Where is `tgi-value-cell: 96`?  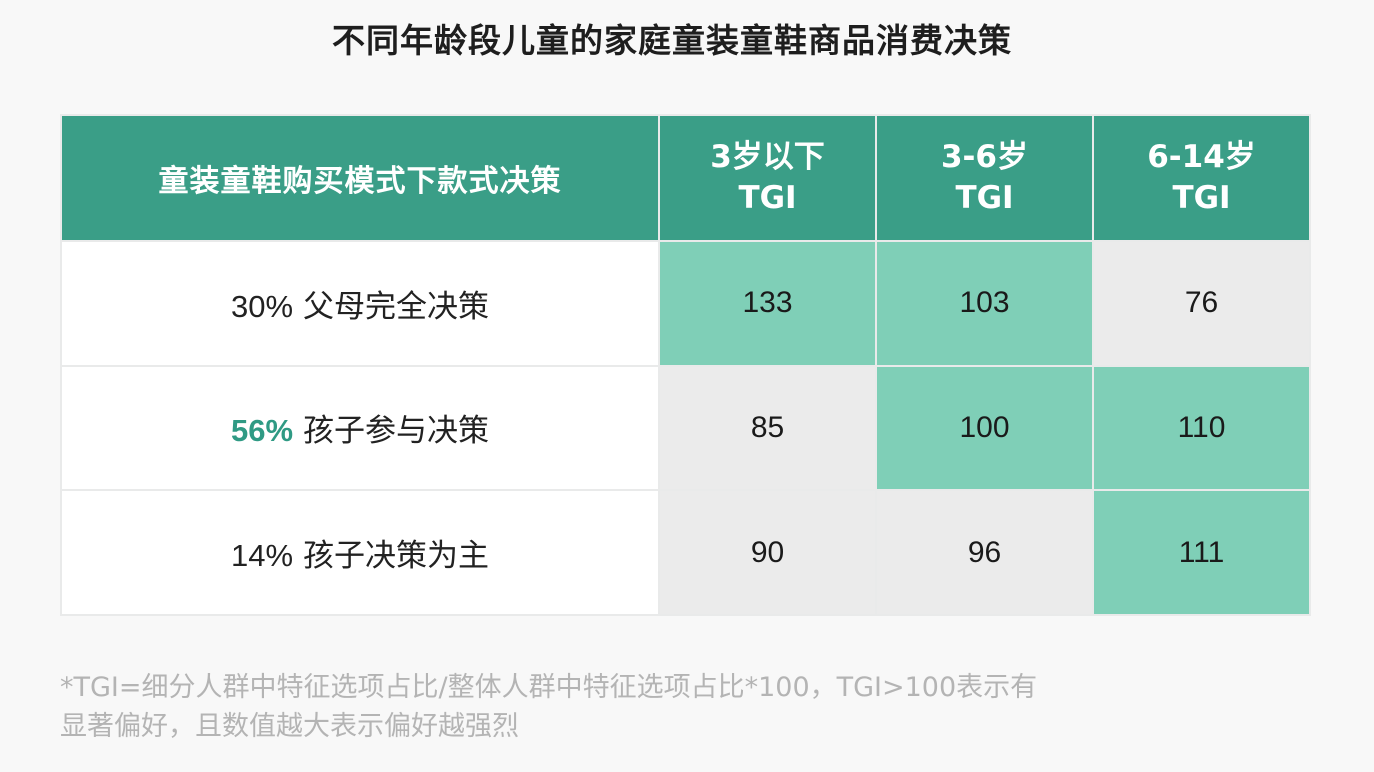
tgi-value-cell: 96 is located at coordinates (984, 552).